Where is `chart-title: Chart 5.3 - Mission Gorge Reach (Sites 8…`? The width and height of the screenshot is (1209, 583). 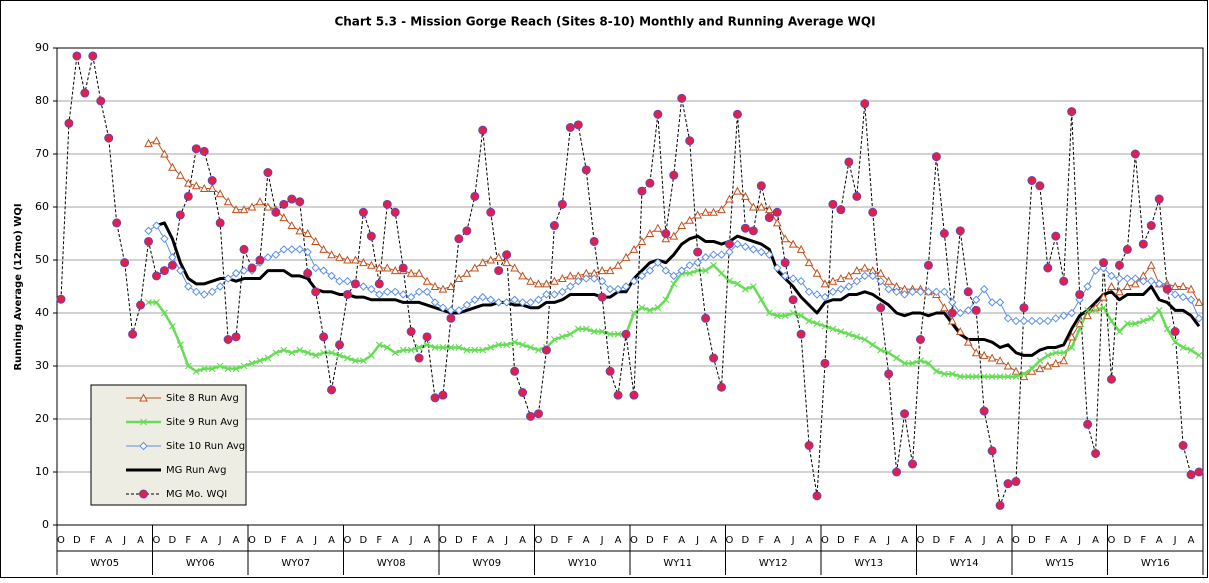
chart-title: Chart 5.3 - Mission Gorge Reach (Sites 8… is located at coordinates (604, 22).